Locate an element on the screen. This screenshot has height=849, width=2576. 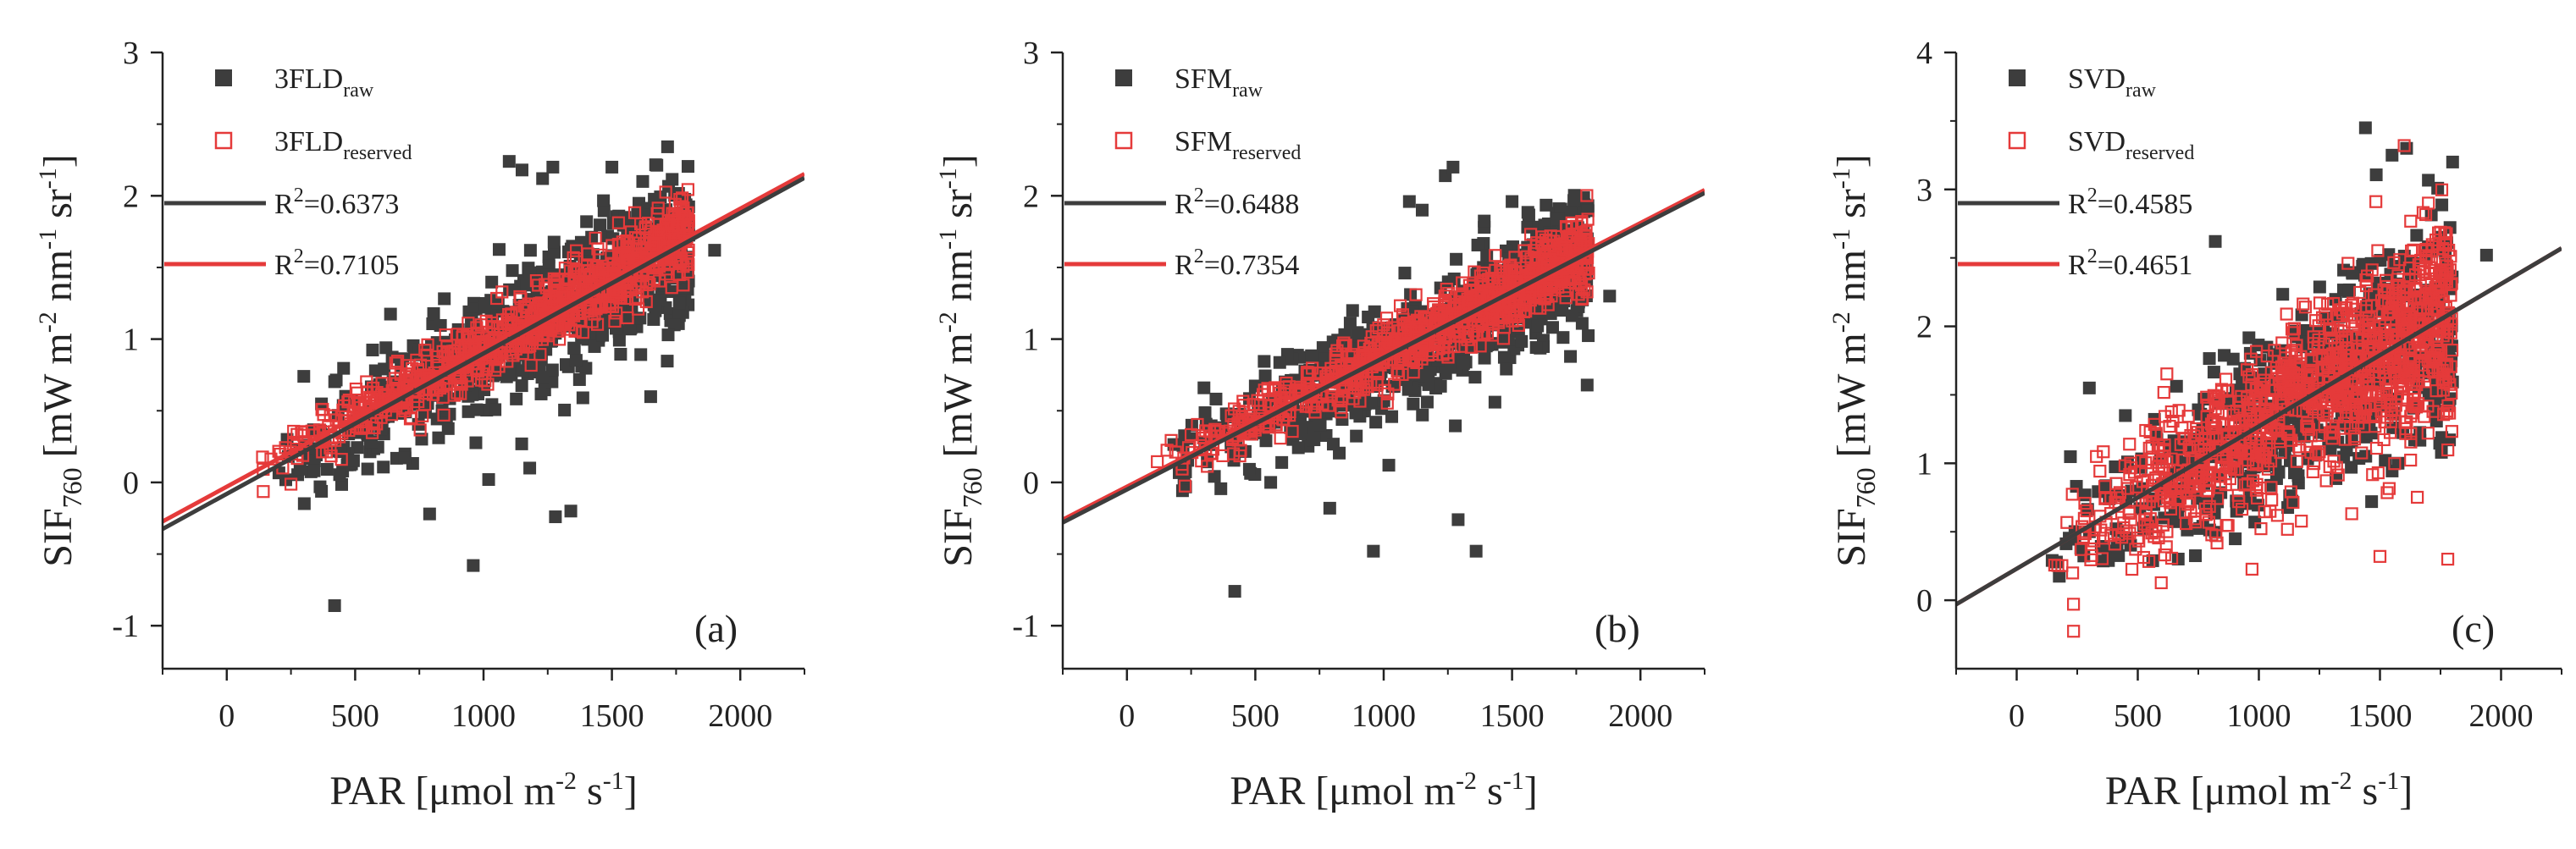
x-tick-label: 1500 is located at coordinates (1512, 716).